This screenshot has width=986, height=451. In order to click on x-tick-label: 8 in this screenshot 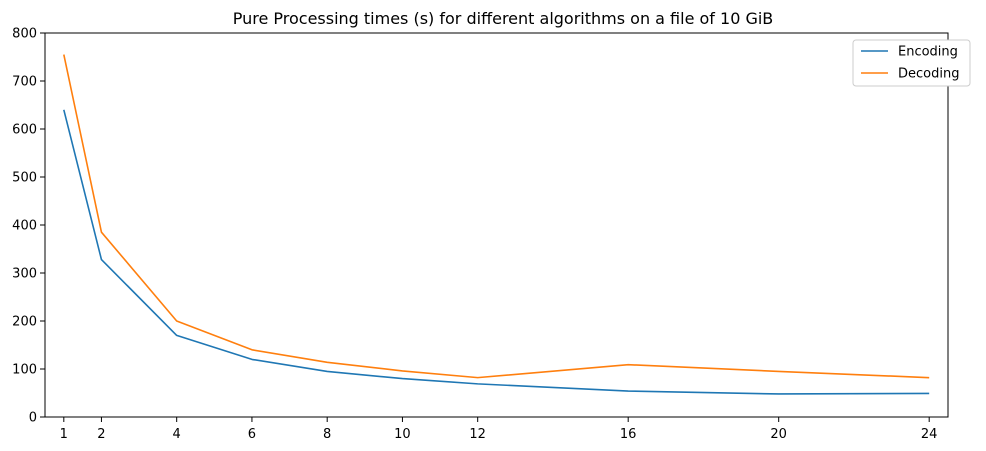, I will do `click(327, 434)`.